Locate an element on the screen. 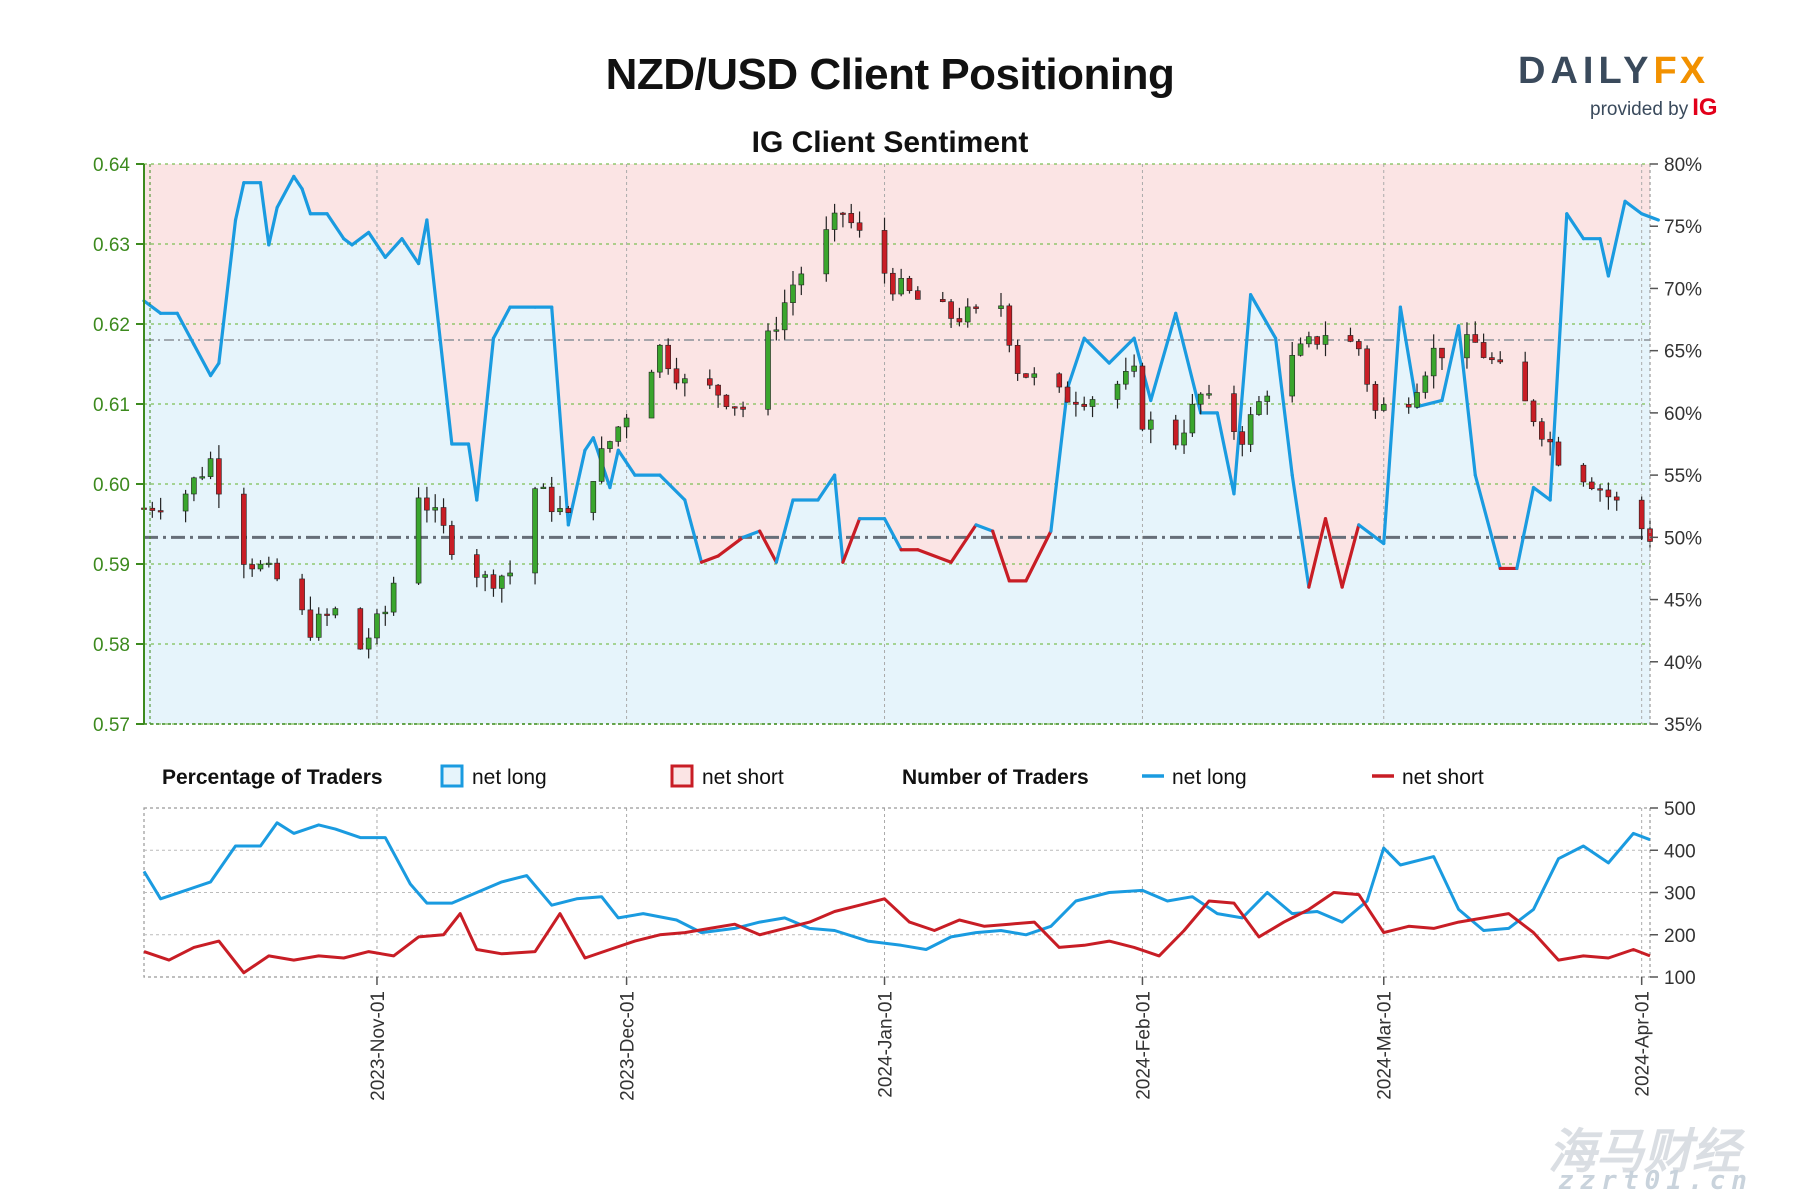 The height and width of the screenshot is (1200, 1800). price-tick-label: 0.57 is located at coordinates (111, 725).